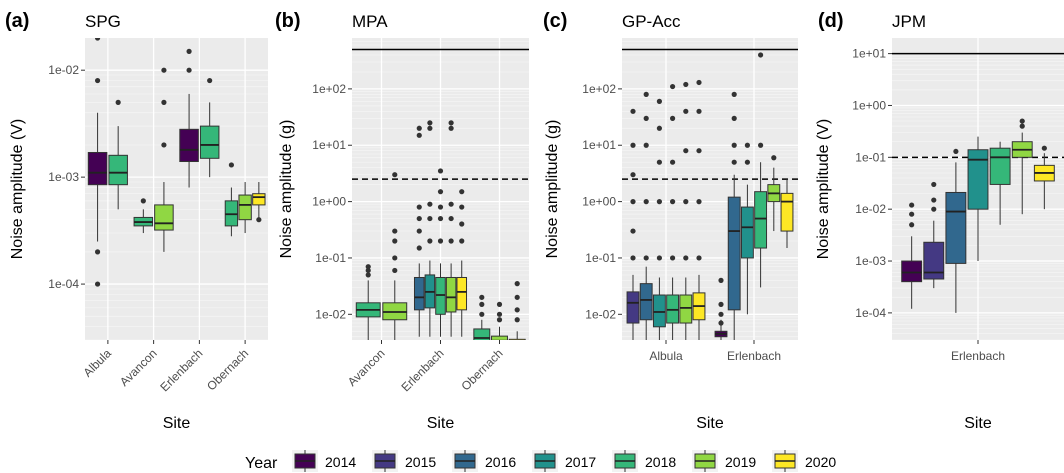  Describe the element at coordinates (286, 189) in the screenshot. I see `y-axis-title: Noise amplitude (g)` at that location.